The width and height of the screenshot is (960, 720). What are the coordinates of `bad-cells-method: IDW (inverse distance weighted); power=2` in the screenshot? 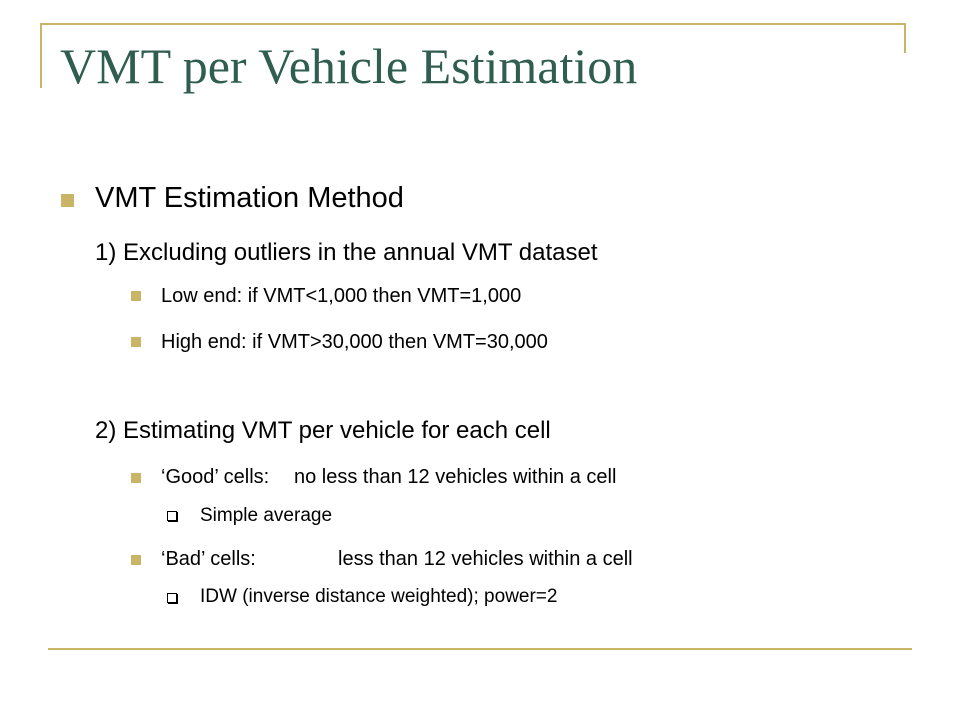 It's located at (379, 596).